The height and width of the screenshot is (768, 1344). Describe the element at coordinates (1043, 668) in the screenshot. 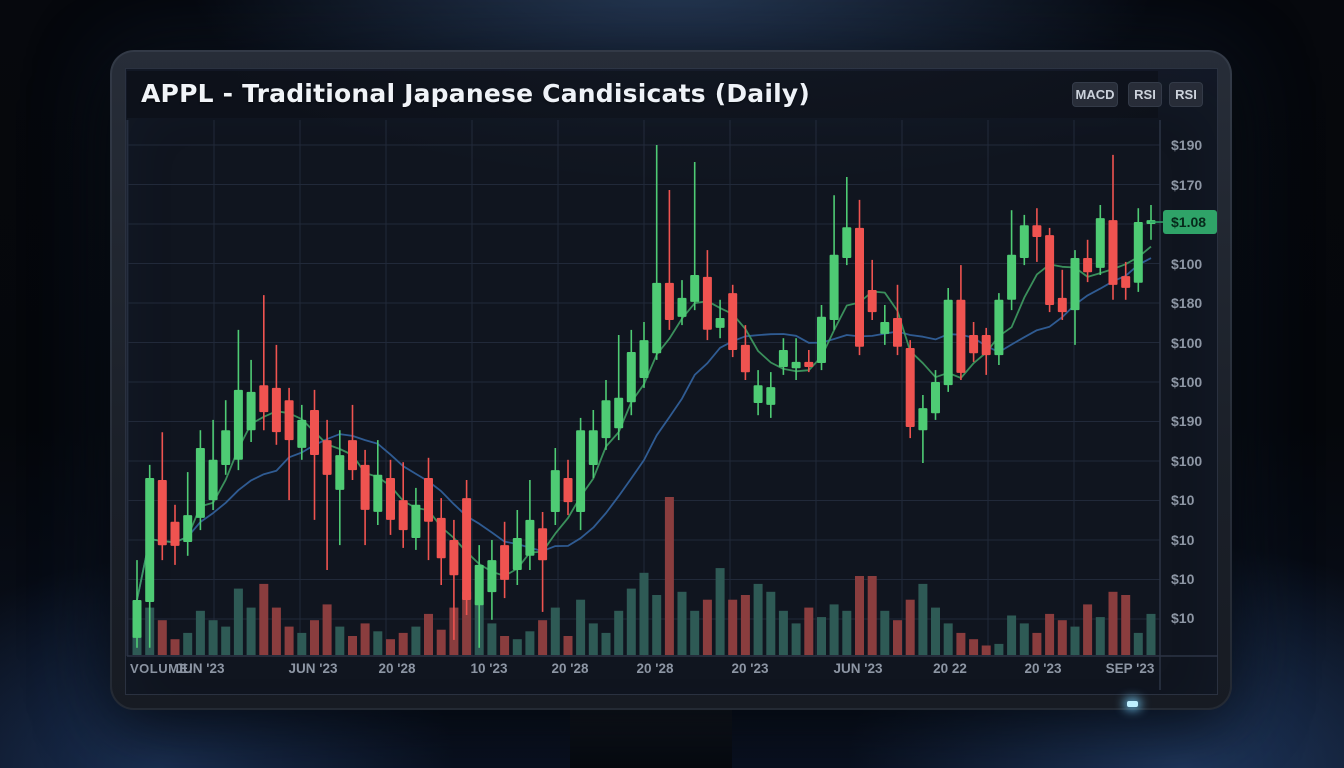

I see `date-tick-label: 20 '23` at that location.